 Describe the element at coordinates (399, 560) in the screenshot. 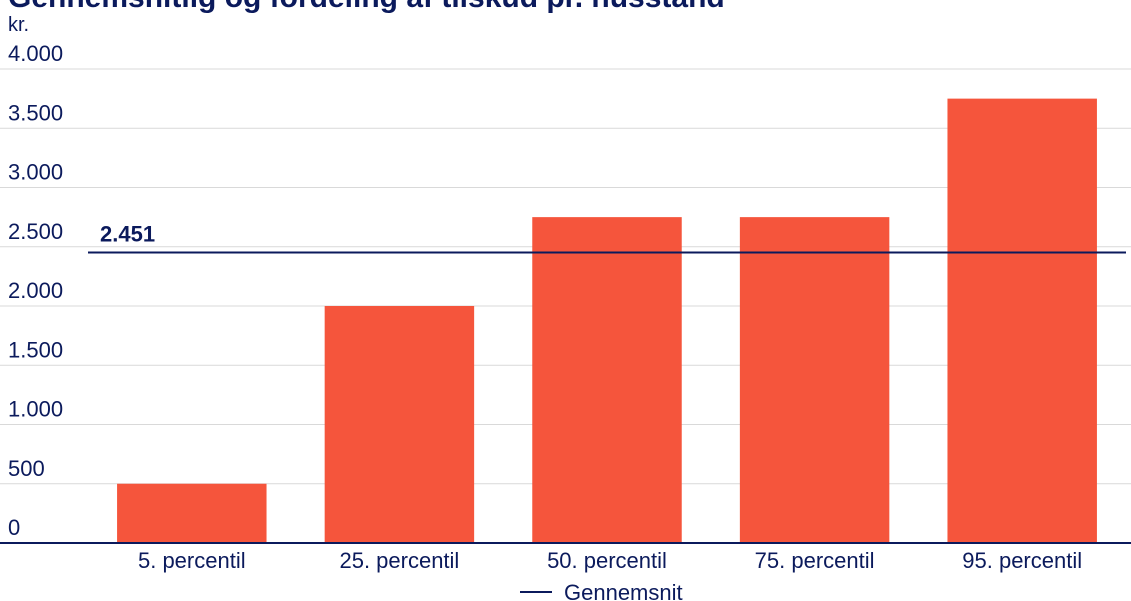

I see `x-tick-label: 25. percentil` at that location.